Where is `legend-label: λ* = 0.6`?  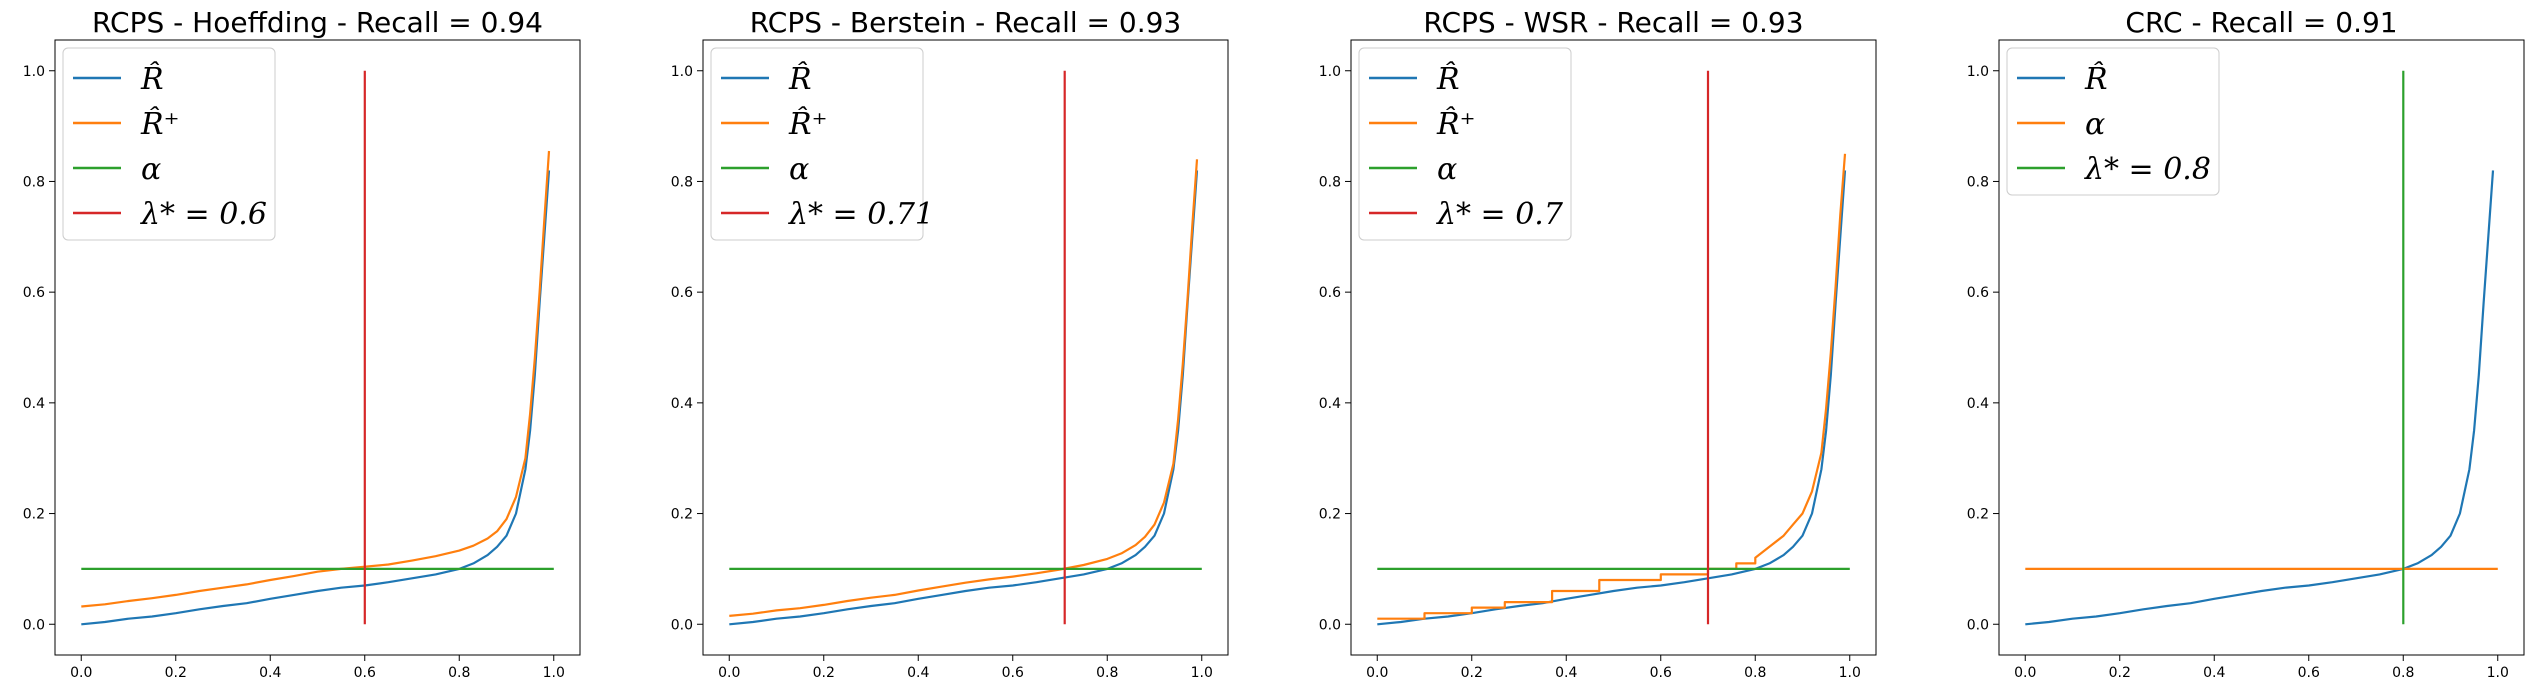
legend-label: λ* = 0.6 is located at coordinates (203, 214).